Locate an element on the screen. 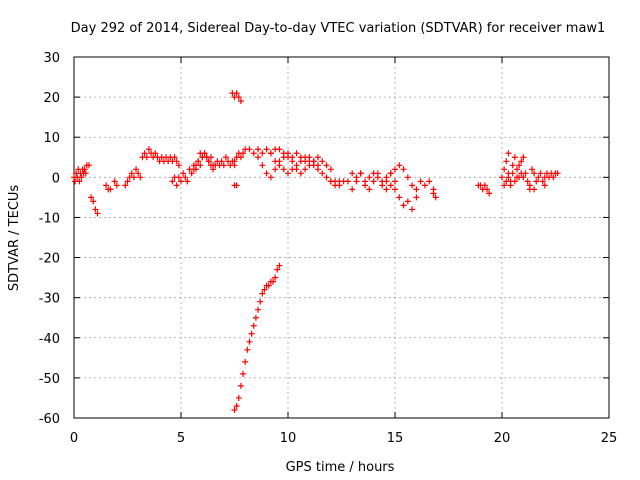 The height and width of the screenshot is (480, 640). x-tick-label: 10 is located at coordinates (288, 438).